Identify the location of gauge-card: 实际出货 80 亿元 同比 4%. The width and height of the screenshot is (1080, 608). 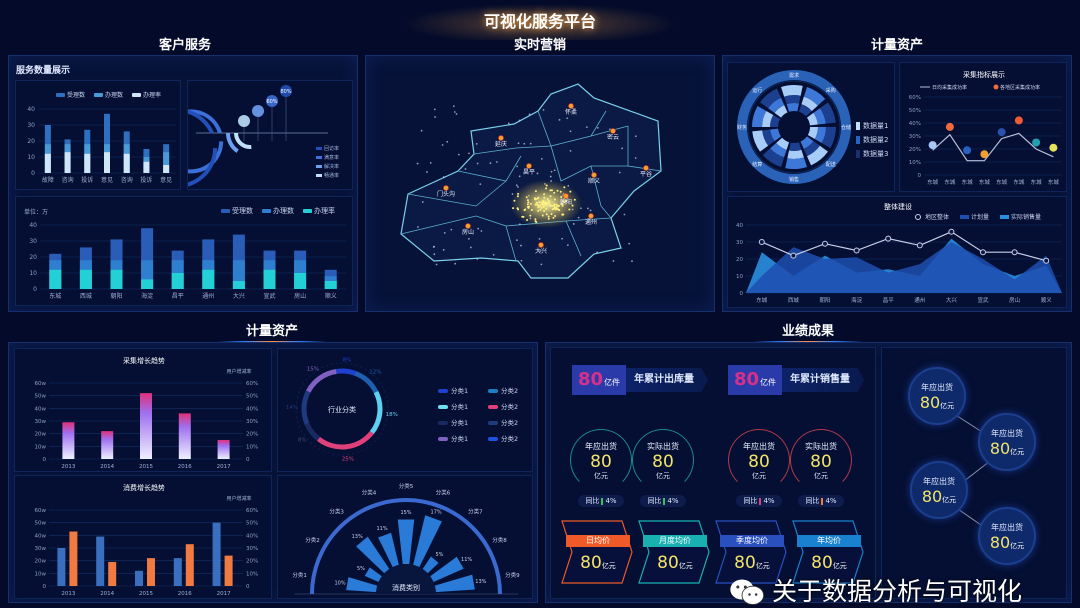
(821, 468).